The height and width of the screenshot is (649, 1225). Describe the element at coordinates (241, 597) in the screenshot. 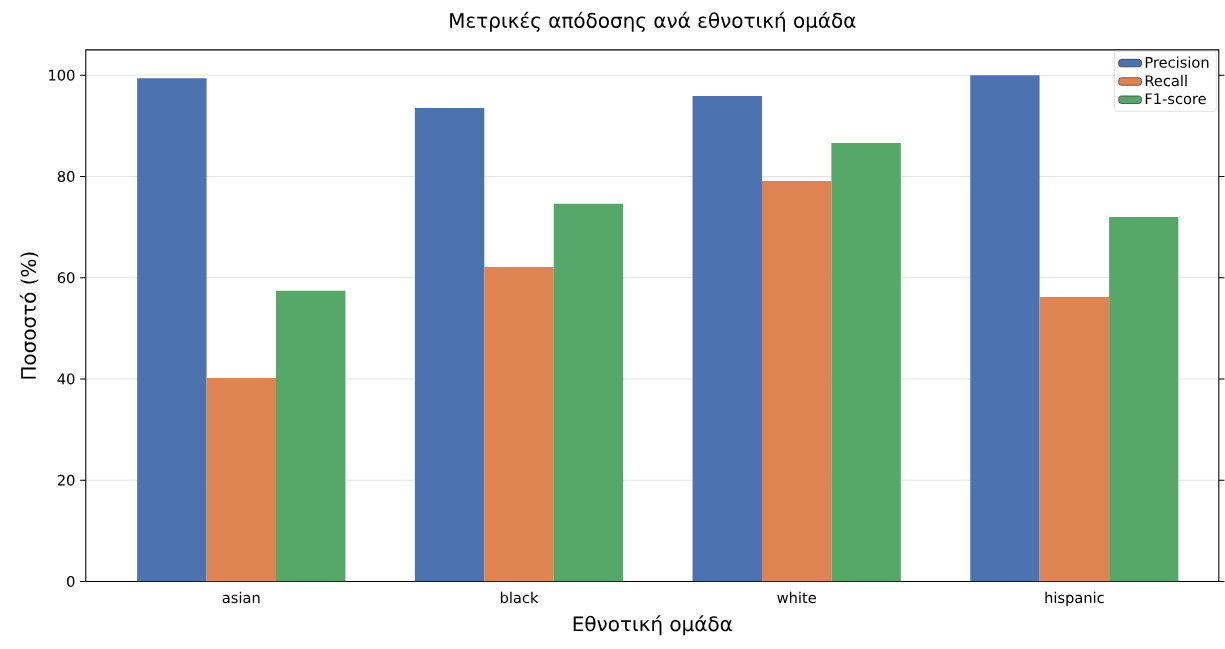

I see `x-tick-label: asian` at that location.